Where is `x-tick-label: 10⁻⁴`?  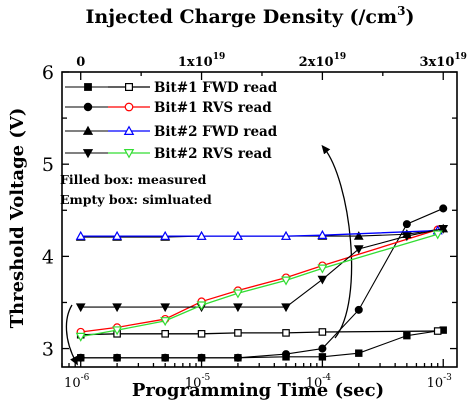
x-tick-label: 10⁻⁴ is located at coordinates (319, 382).